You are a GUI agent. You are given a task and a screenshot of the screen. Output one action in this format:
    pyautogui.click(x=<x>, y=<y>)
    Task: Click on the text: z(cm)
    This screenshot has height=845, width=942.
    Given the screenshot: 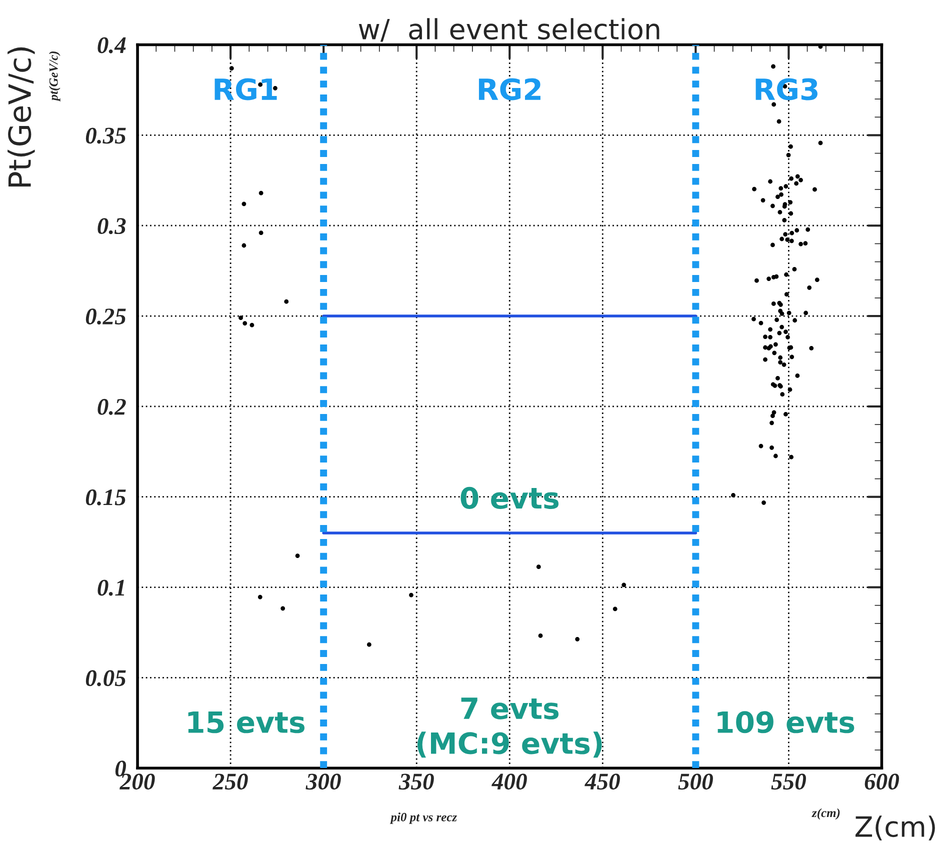 What is the action you would take?
    pyautogui.click(x=826, y=814)
    